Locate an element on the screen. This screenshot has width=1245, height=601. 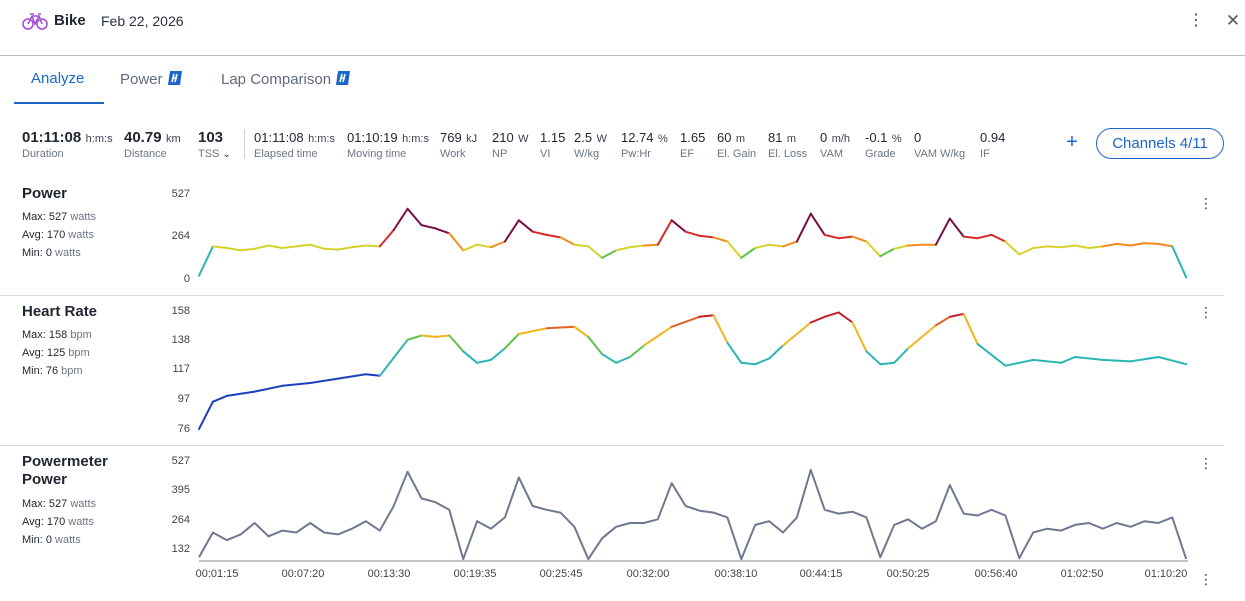
stat-value: 769 is located at coordinates (451, 137).